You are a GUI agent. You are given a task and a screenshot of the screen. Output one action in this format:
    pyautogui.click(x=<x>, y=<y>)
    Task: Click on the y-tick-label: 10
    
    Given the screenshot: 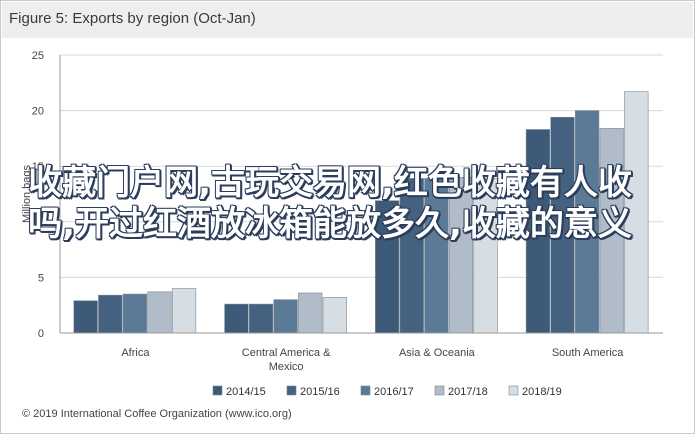 What is the action you would take?
    pyautogui.click(x=38, y=223)
    